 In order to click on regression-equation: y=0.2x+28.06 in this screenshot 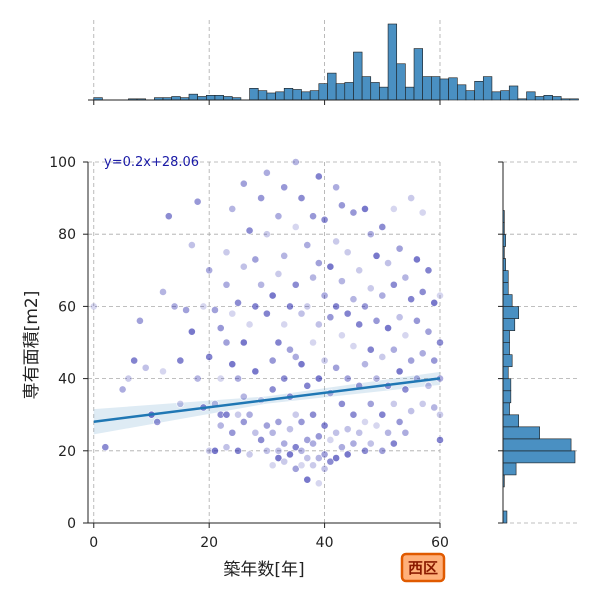, I will do `click(151, 162)`.